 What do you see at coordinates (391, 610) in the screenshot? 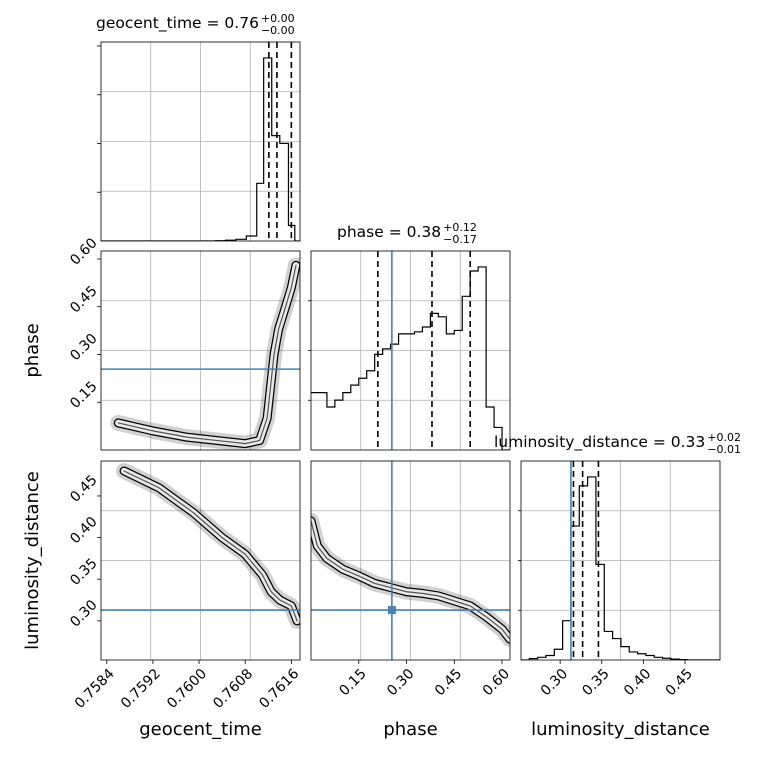
I see `truth-marker` at bounding box center [391, 610].